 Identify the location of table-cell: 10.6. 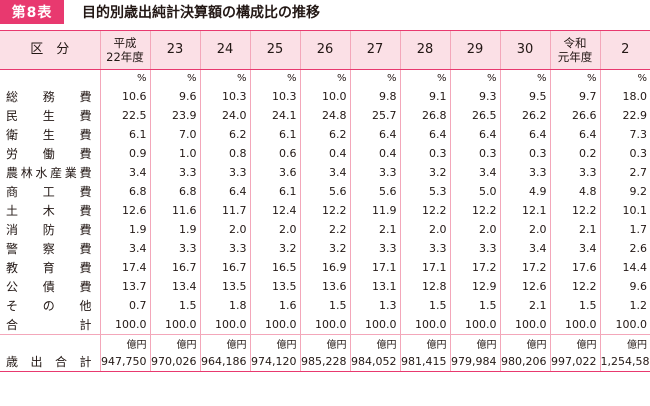
(124, 96).